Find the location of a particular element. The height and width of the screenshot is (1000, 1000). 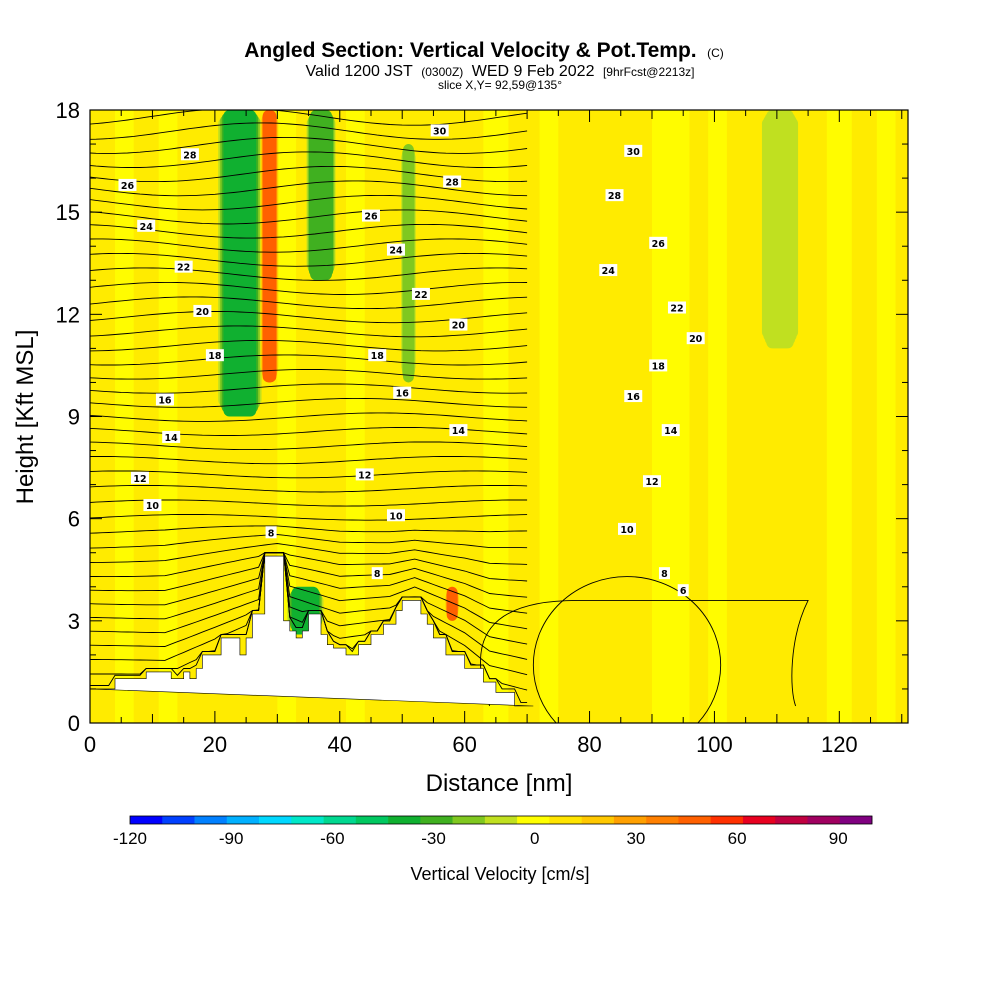

downdraft-cell is located at coordinates (408, 263).